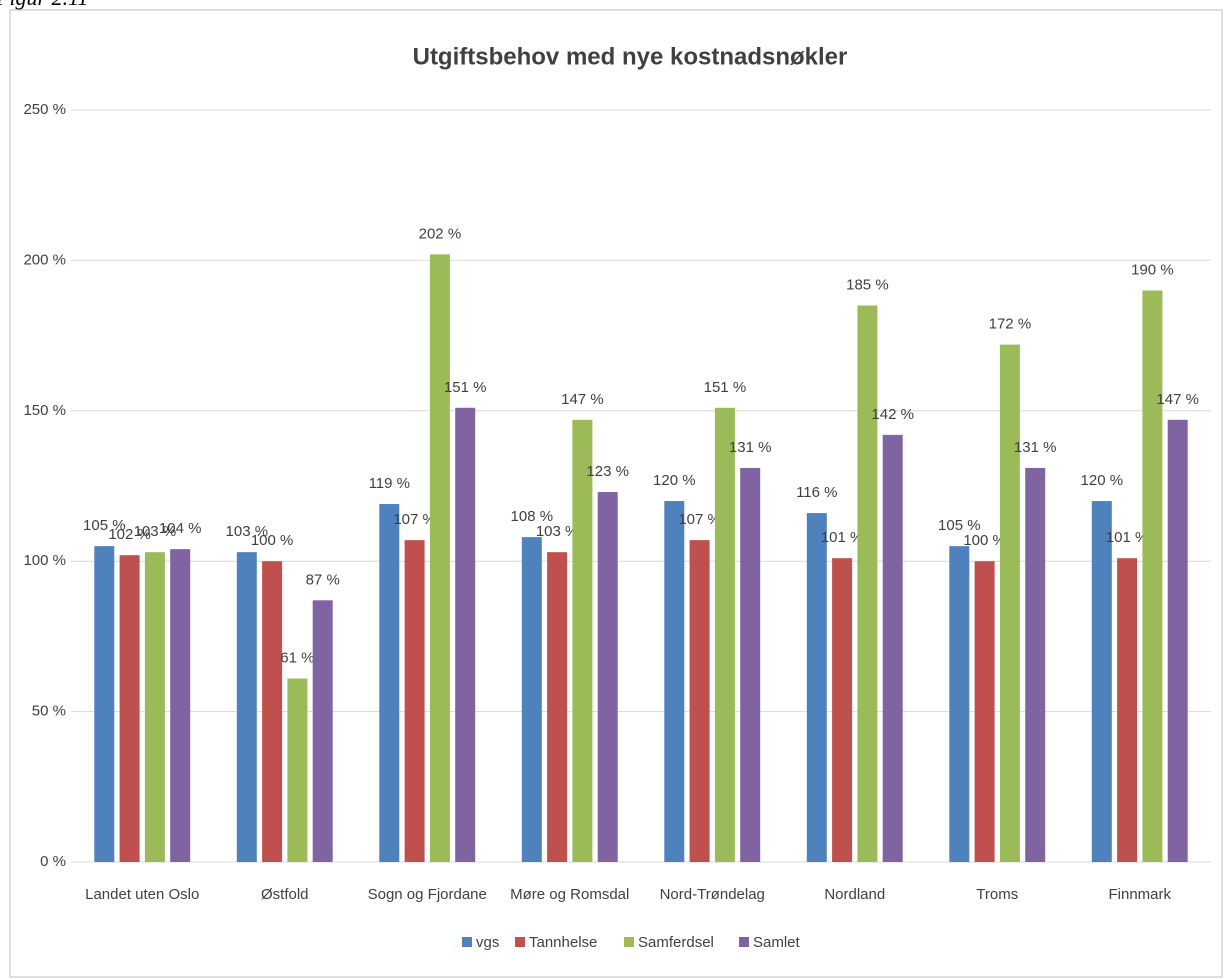  What do you see at coordinates (440, 233) in the screenshot?
I see `data-label: 202 %` at bounding box center [440, 233].